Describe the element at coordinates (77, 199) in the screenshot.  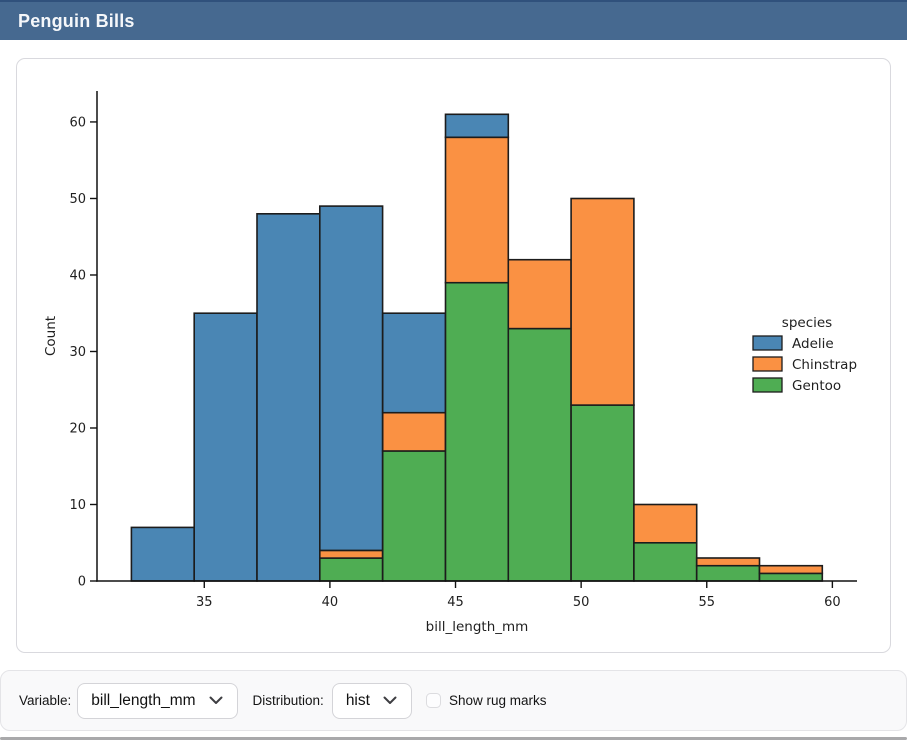
I see `y-tick-label: 50` at that location.